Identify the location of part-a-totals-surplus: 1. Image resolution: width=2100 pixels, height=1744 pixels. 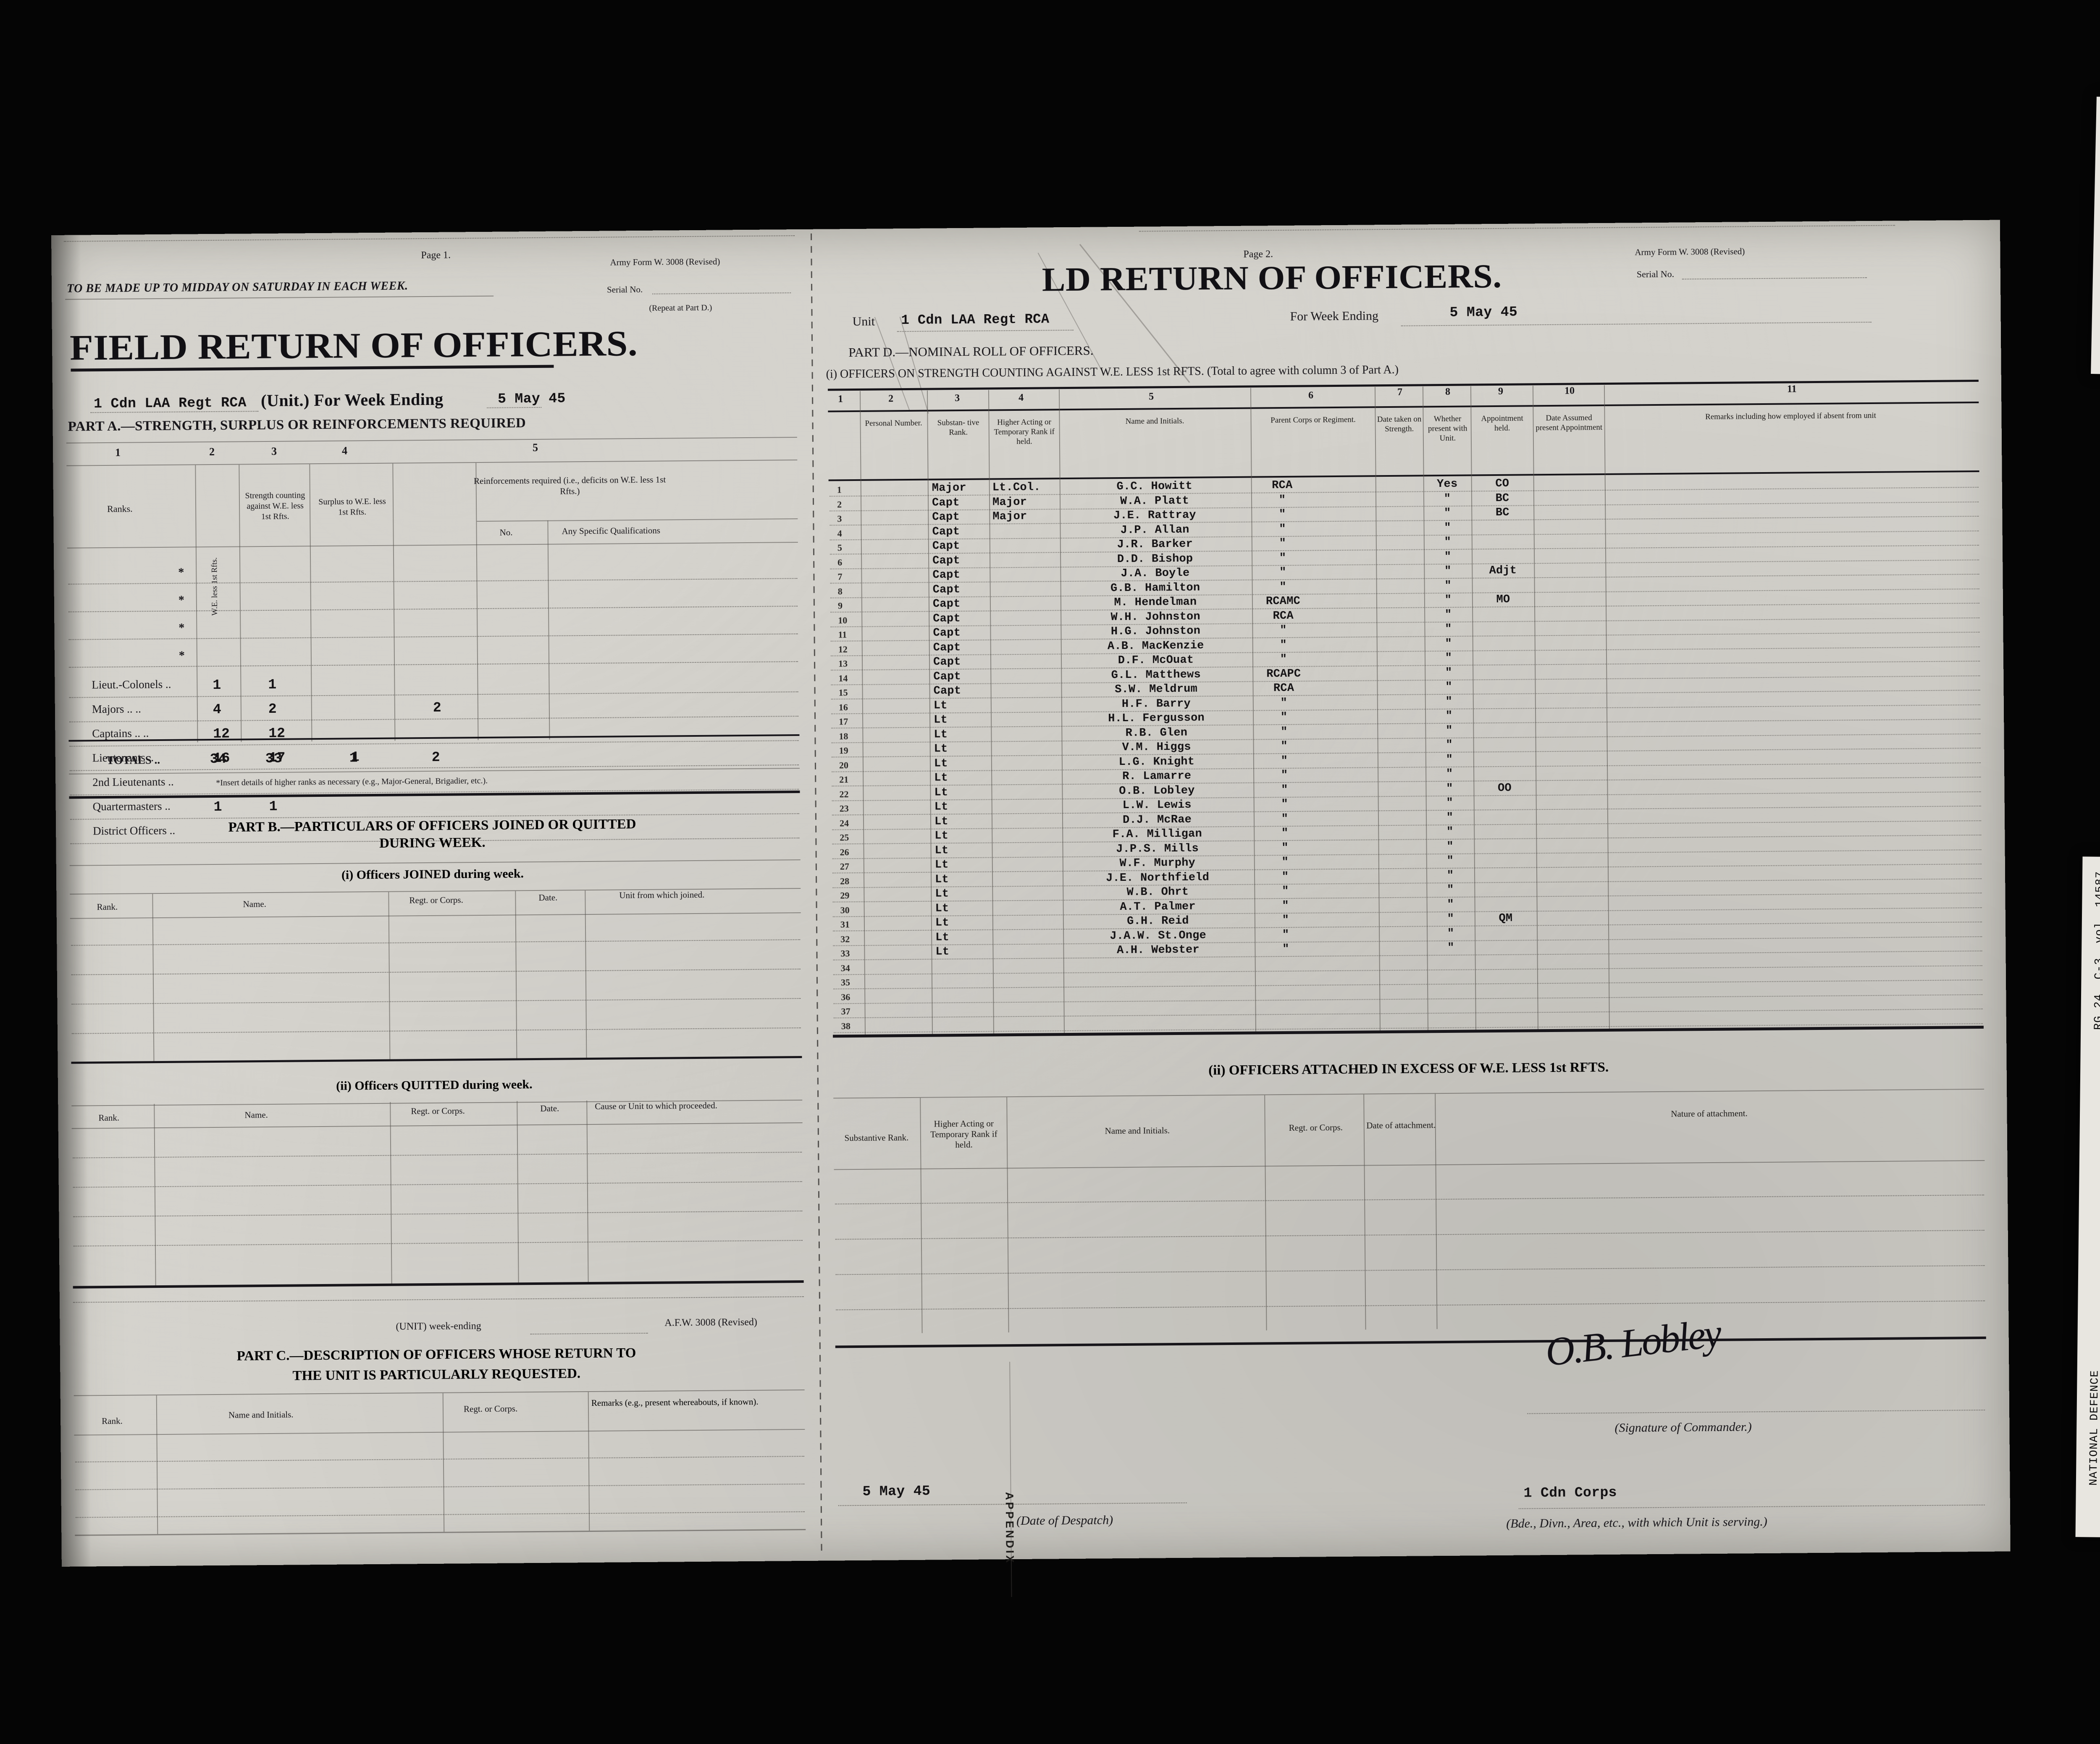
(353, 758).